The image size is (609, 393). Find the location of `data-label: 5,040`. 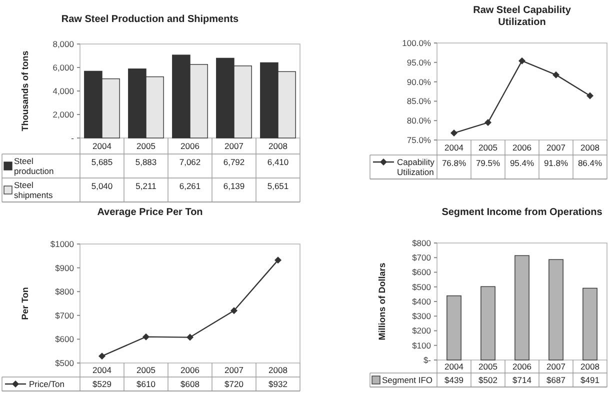

data-label: 5,040 is located at coordinates (102, 185).